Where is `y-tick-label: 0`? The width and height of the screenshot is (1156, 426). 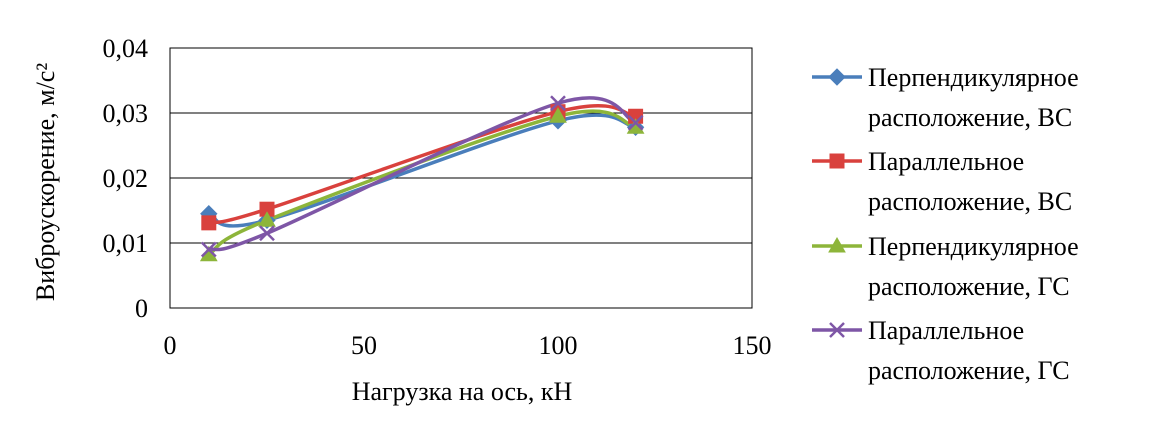
y-tick-label: 0 is located at coordinates (141, 308).